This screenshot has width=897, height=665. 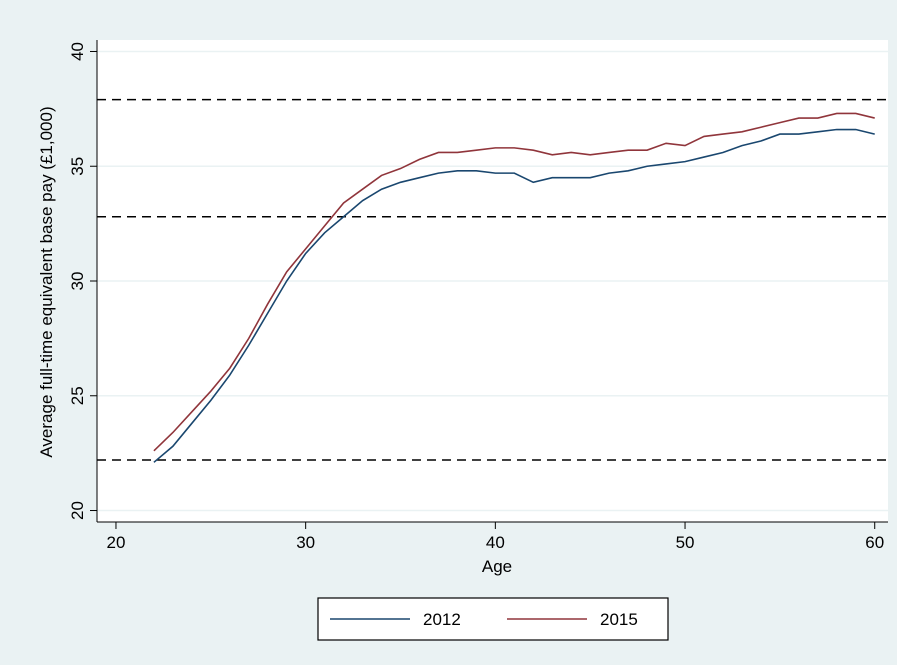 I want to click on legend-label: 2012, so click(x=442, y=619).